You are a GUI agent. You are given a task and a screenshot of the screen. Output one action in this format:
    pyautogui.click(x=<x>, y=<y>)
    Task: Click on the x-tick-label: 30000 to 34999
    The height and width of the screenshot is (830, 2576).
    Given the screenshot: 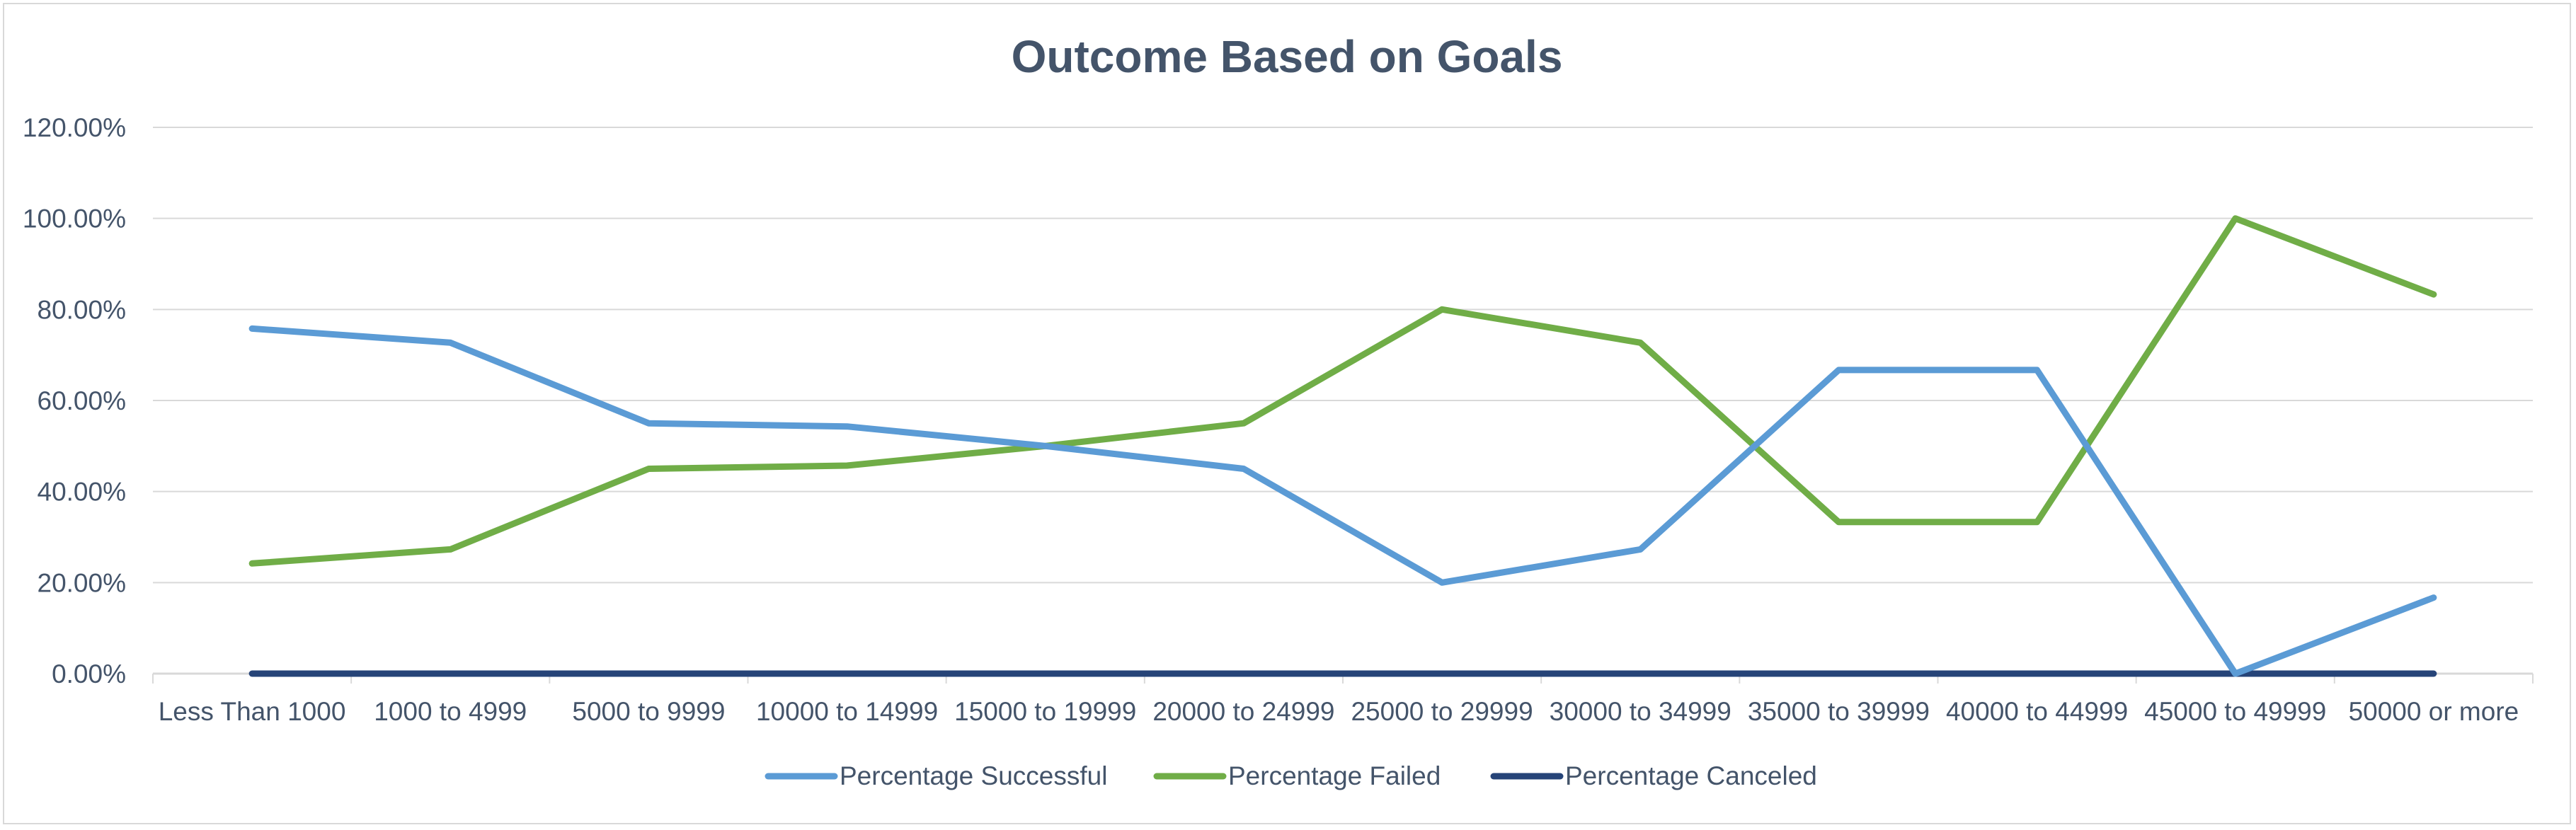 What is the action you would take?
    pyautogui.click(x=1640, y=711)
    